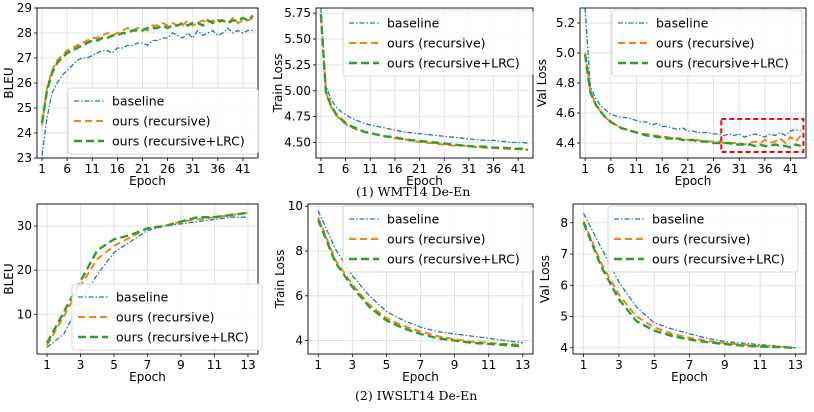  What do you see at coordinates (662, 169) in the screenshot?
I see `x-tick-label: 16` at bounding box center [662, 169].